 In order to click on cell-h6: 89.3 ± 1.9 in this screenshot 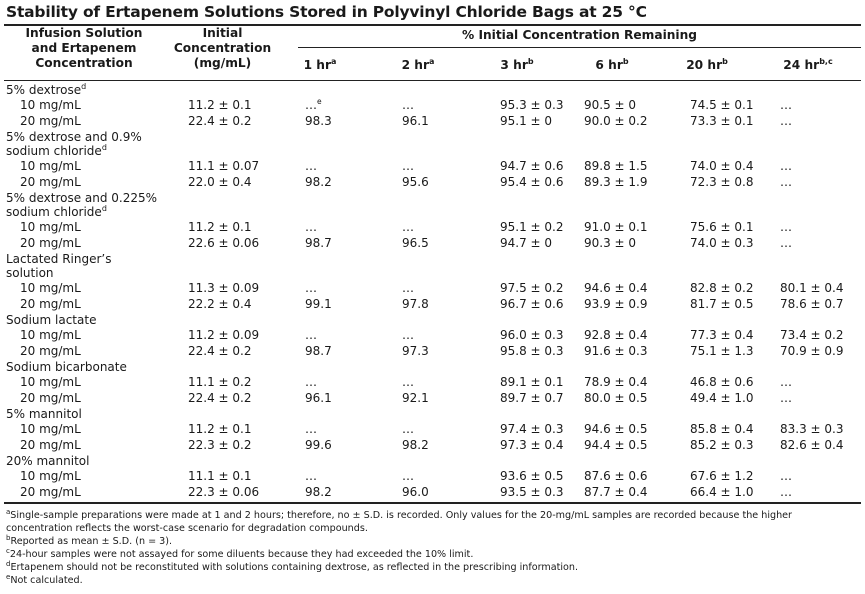, I will do `click(616, 182)`.